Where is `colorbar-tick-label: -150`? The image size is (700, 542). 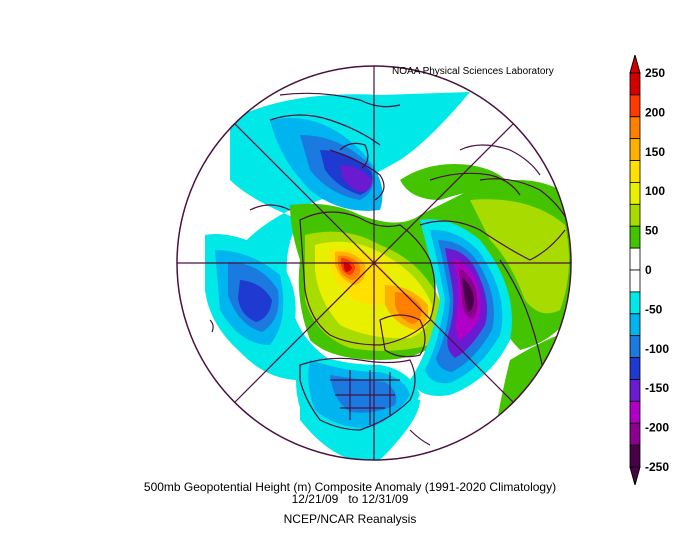 colorbar-tick-label: -150 is located at coordinates (657, 388).